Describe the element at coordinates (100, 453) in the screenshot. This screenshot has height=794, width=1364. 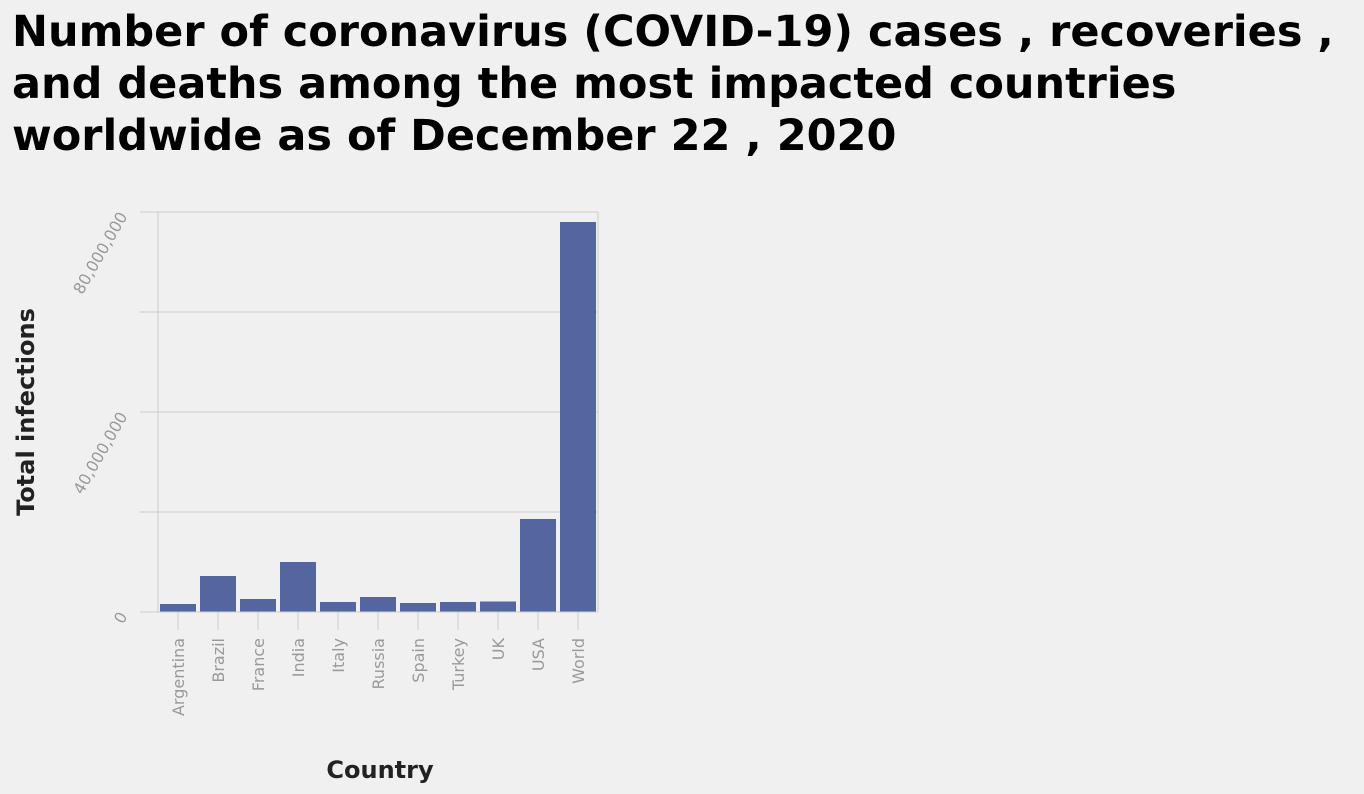
I see `y-tick-label: 40,000,000` at that location.